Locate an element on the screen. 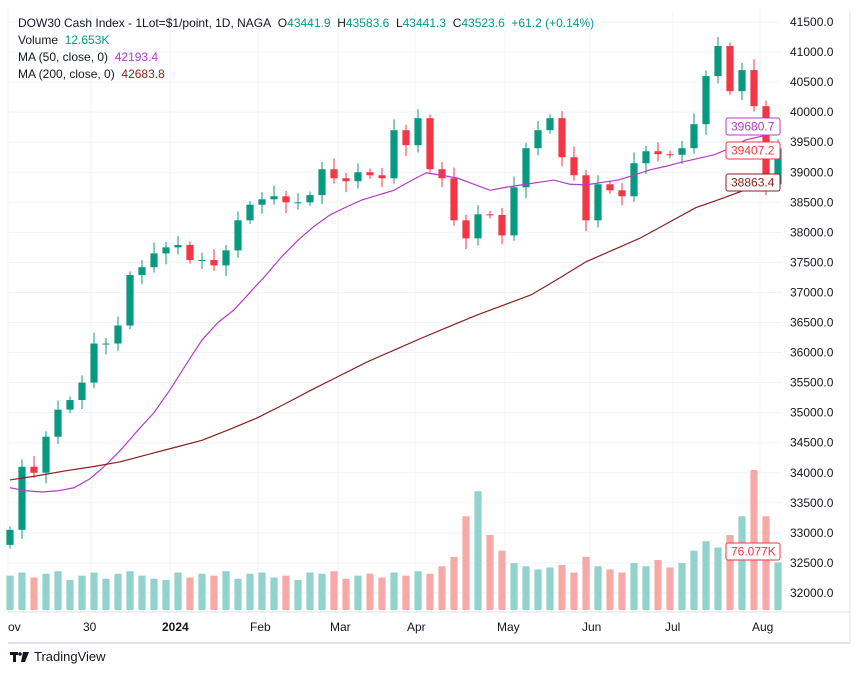 The width and height of the screenshot is (859, 675). high-value: 43583.6 is located at coordinates (367, 23).